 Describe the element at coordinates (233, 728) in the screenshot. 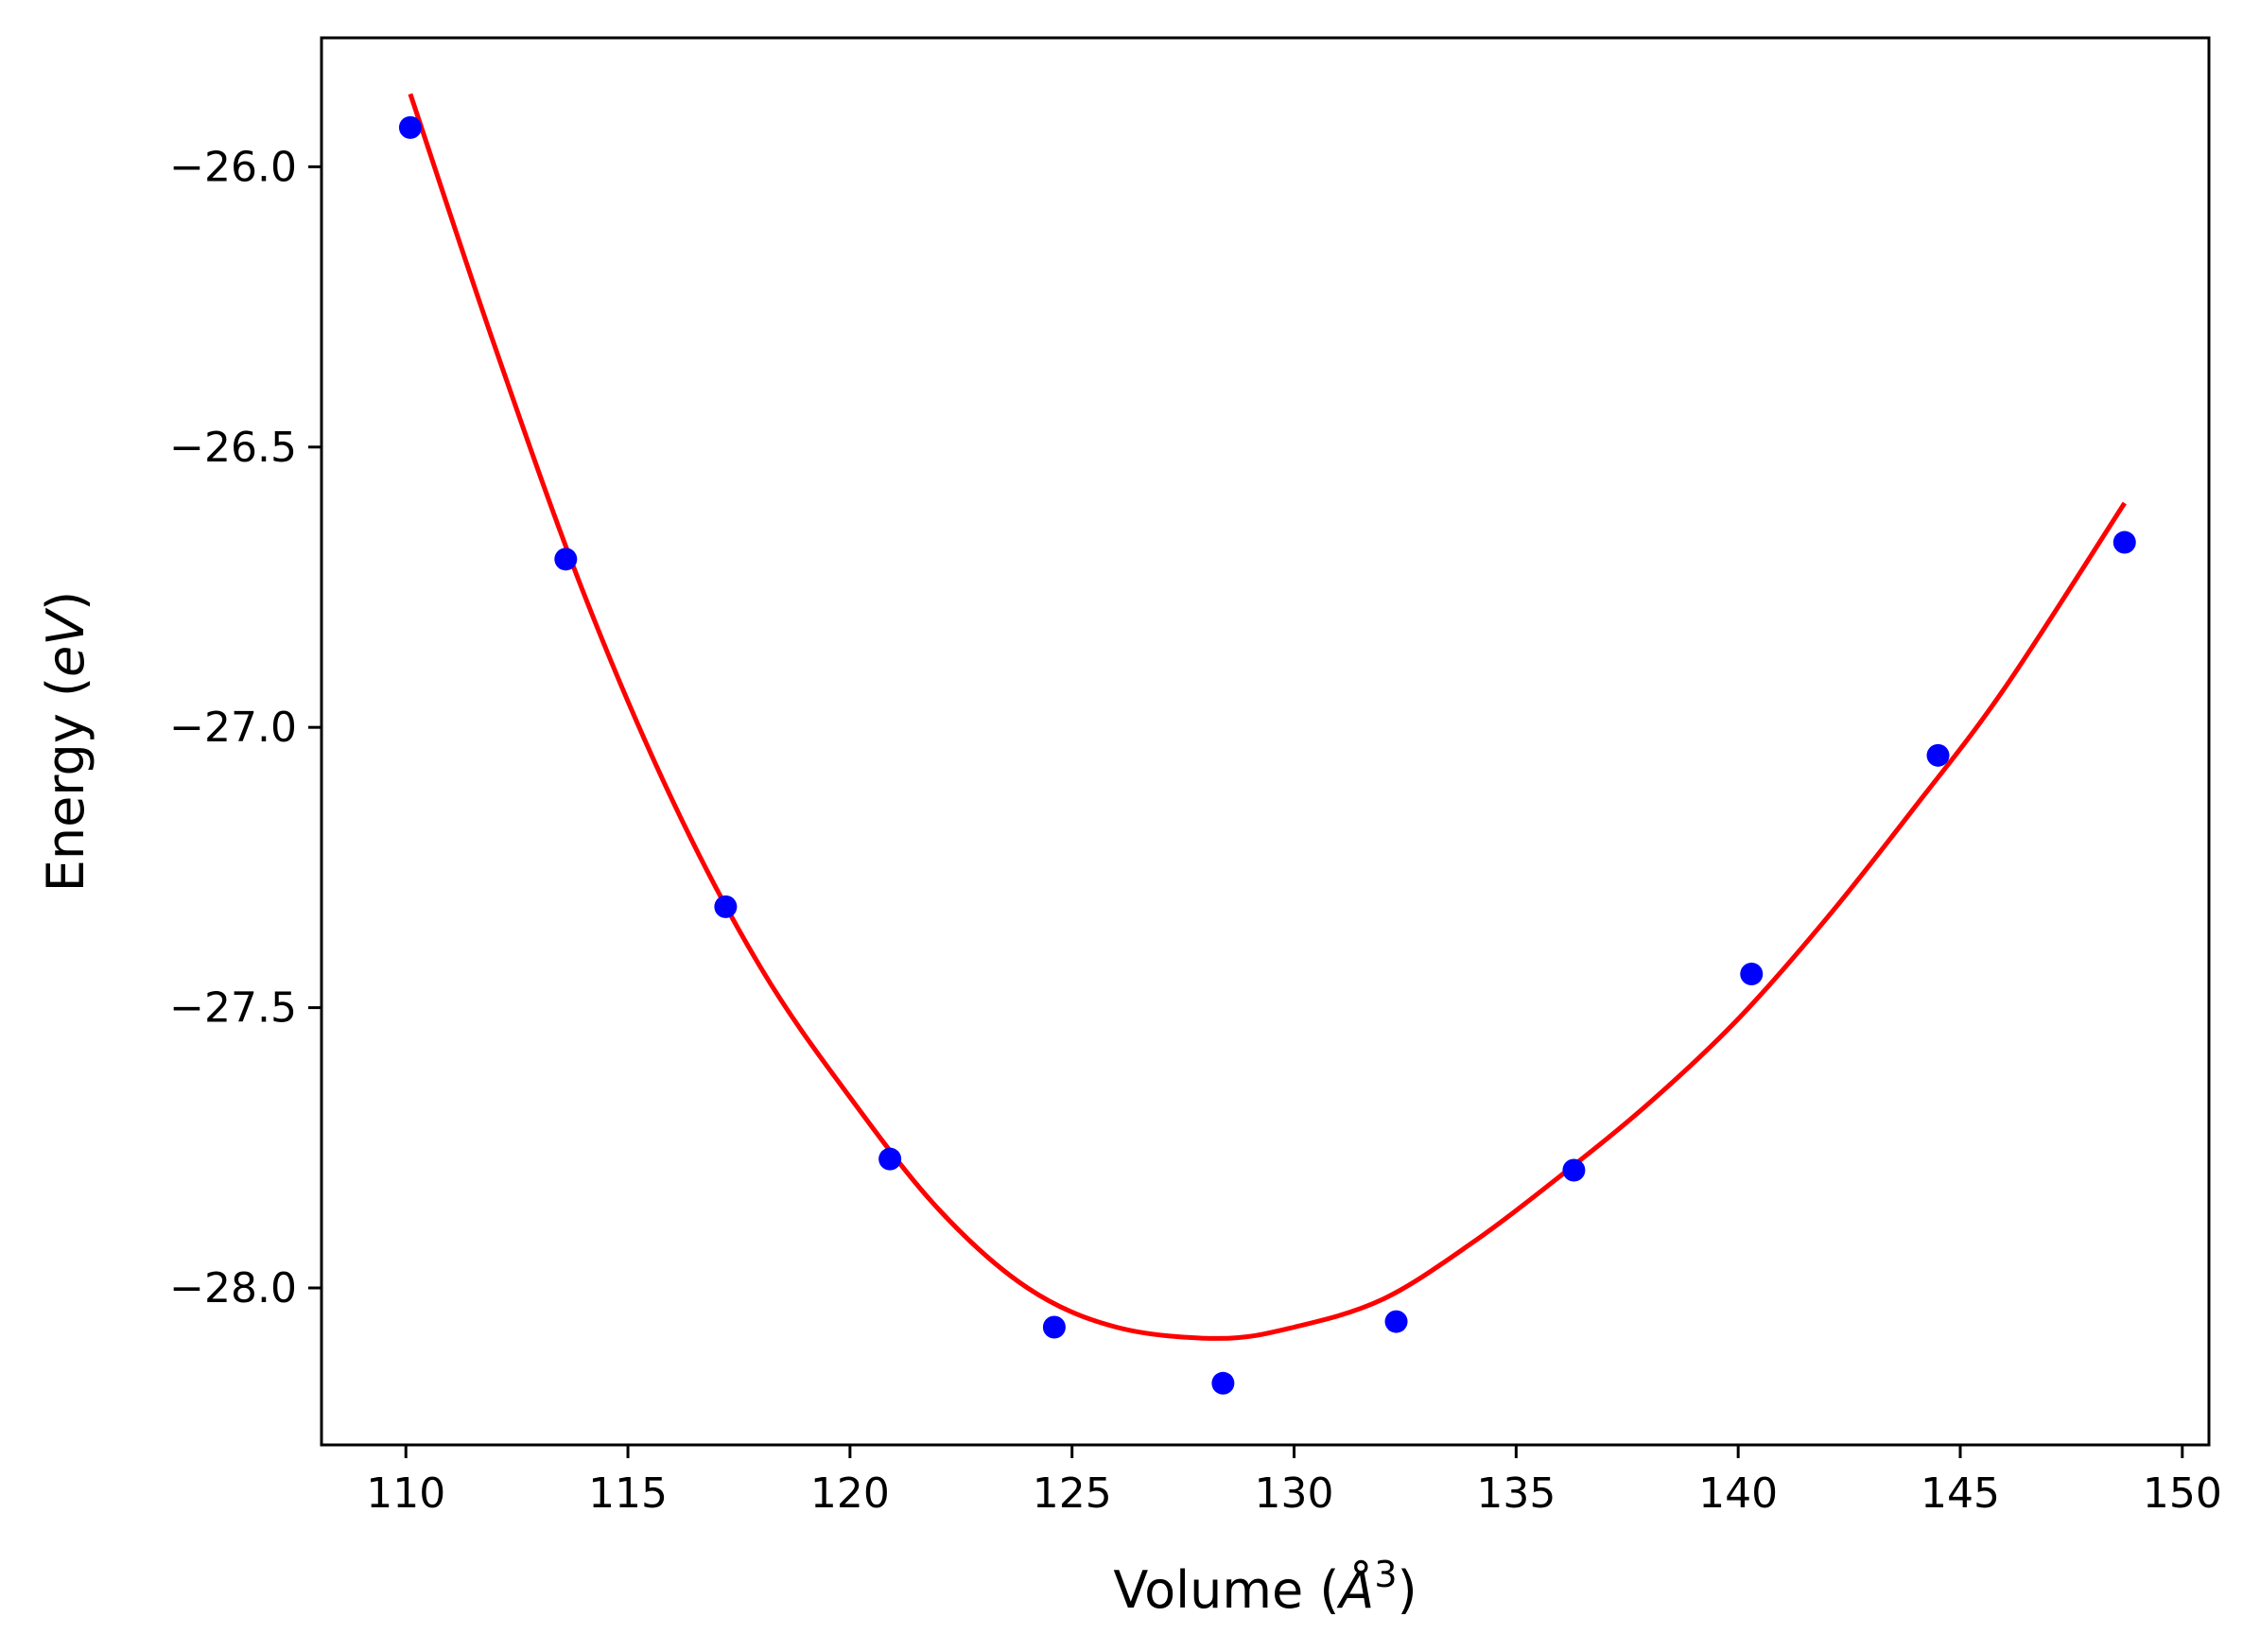

I see `y-tick-label: −27.0` at that location.